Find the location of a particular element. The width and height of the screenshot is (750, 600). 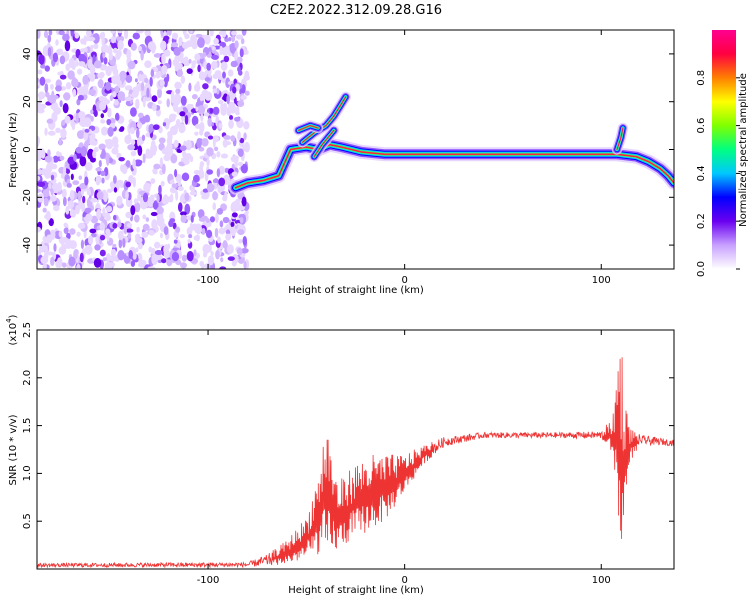

spectrogram-x-tick-label: 100 is located at coordinates (601, 280).